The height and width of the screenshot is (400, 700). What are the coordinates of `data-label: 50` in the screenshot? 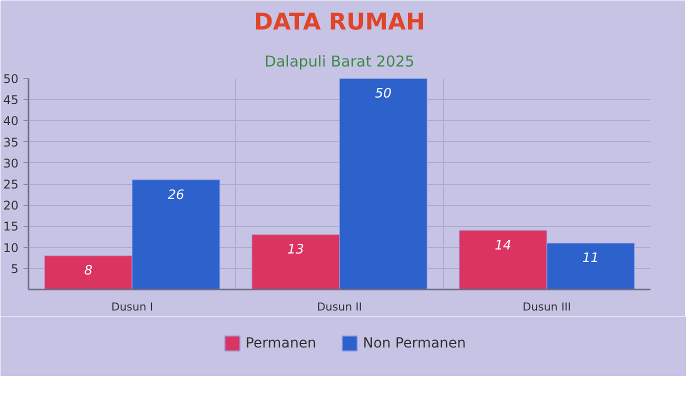 It's located at (383, 94).